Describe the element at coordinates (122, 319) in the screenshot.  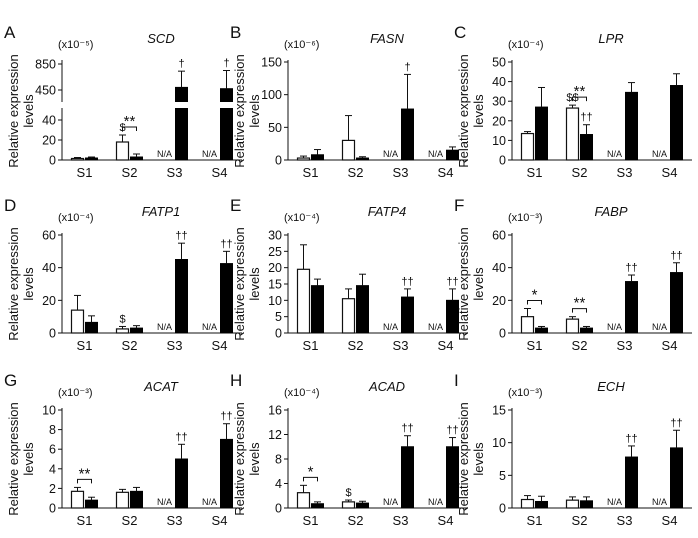
I see `significance-marker: $` at that location.